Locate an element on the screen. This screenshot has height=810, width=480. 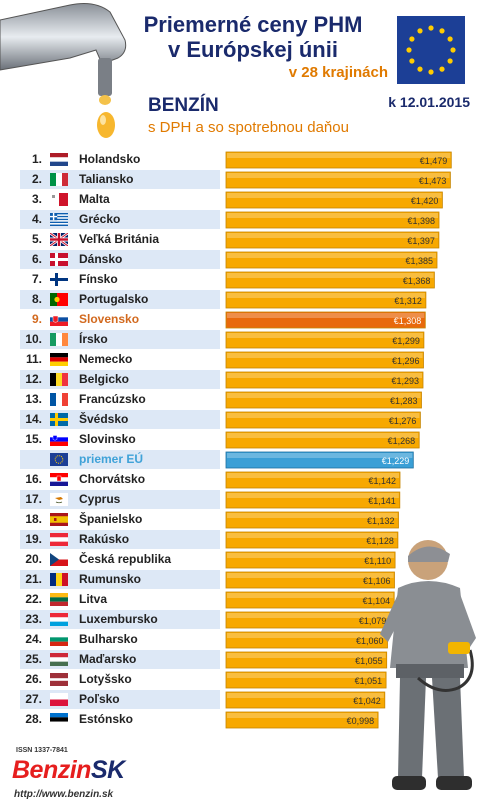
table-row: 20. Česká republika is located at coordinates (120, 559).